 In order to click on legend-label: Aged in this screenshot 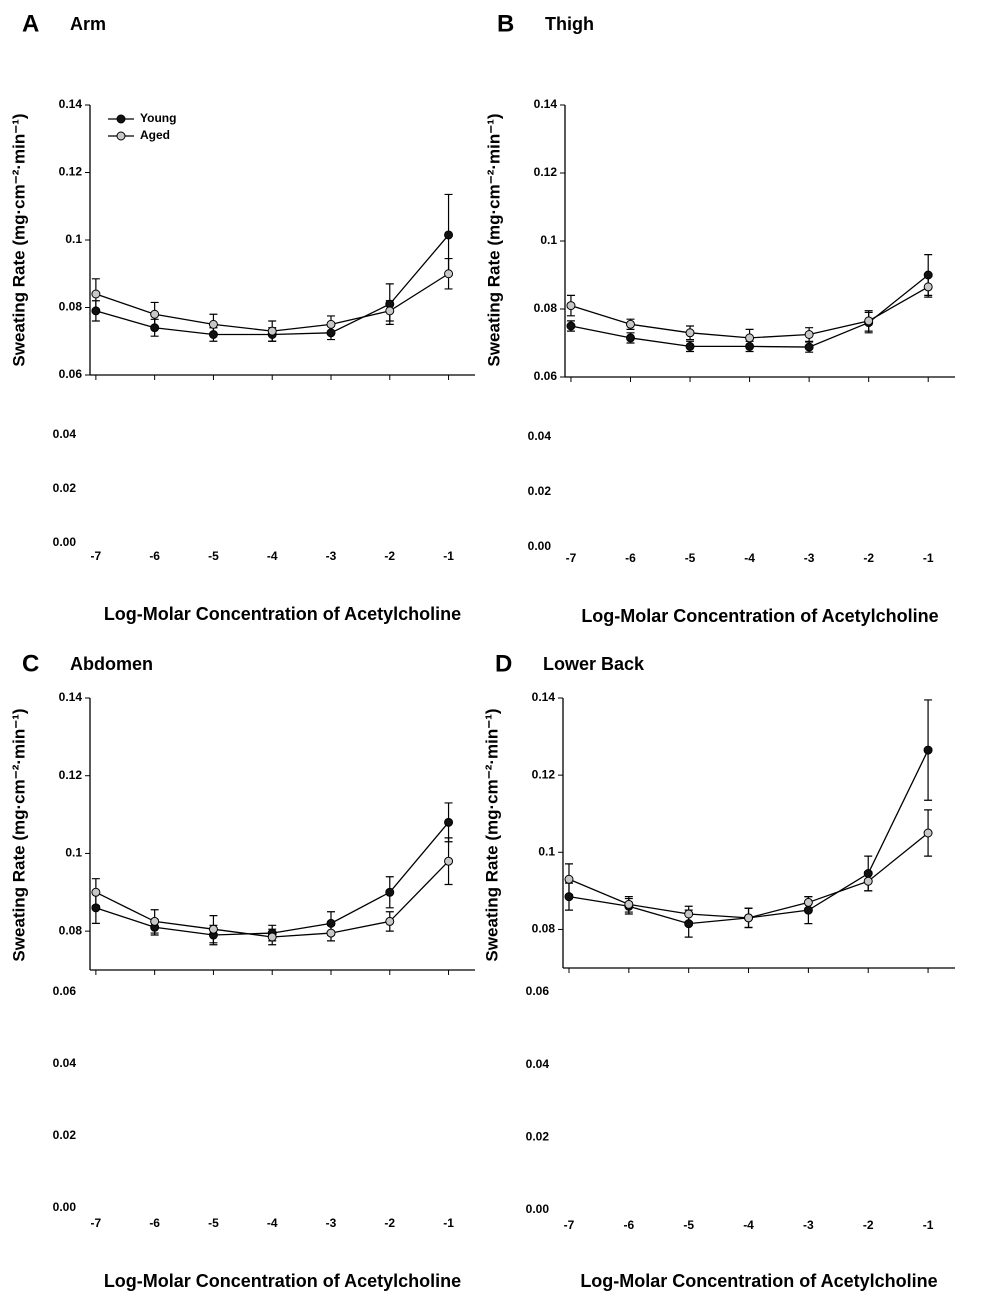, I will do `click(155, 135)`.